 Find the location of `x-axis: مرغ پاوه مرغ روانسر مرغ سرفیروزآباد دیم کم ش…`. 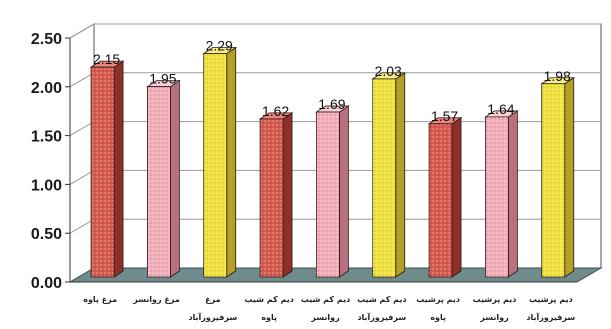

x-axis: مرغ پاوه مرغ روانسر مرغ سرفیروزآباد دیم کم ش… is located at coordinates (323, 301).